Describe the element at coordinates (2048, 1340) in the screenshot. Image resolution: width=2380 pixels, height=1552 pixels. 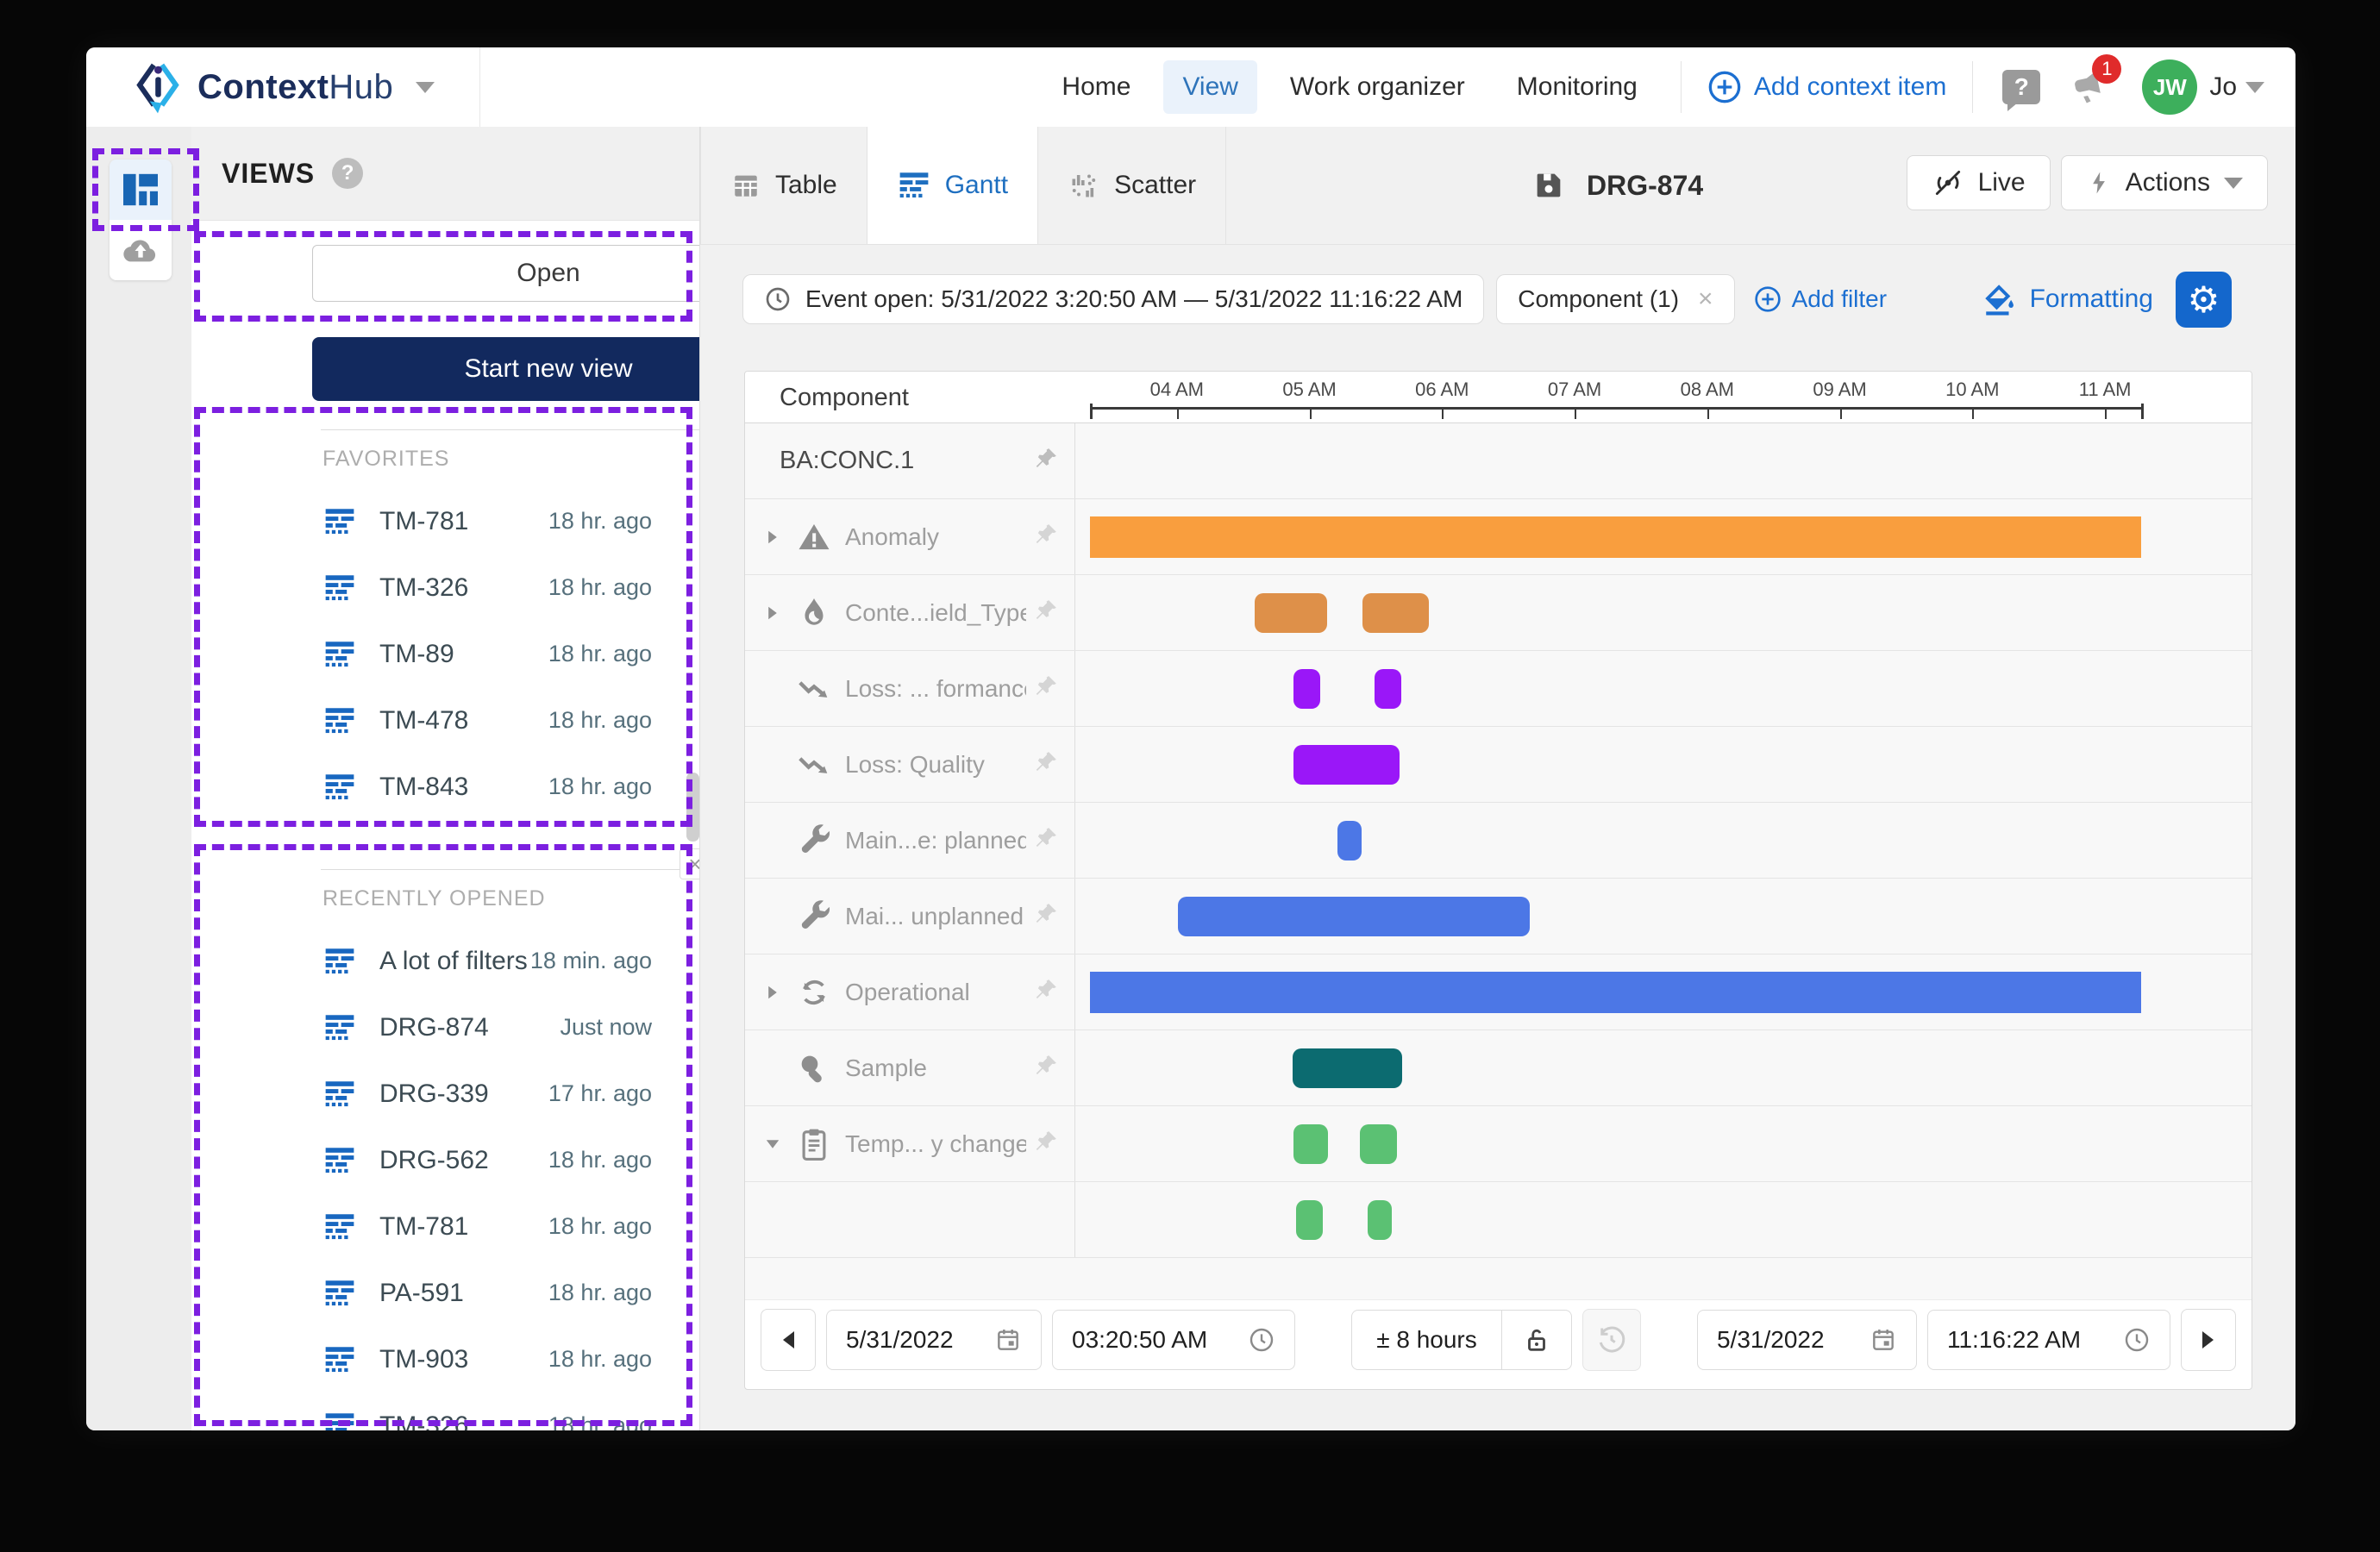
I see `end-time-field: 11:16:22 AM` at that location.